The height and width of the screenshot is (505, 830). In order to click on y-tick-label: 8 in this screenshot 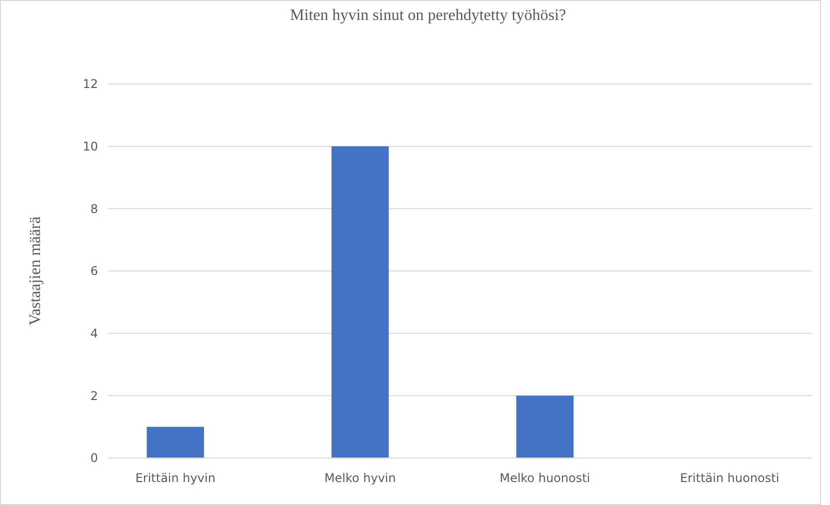, I will do `click(94, 209)`.